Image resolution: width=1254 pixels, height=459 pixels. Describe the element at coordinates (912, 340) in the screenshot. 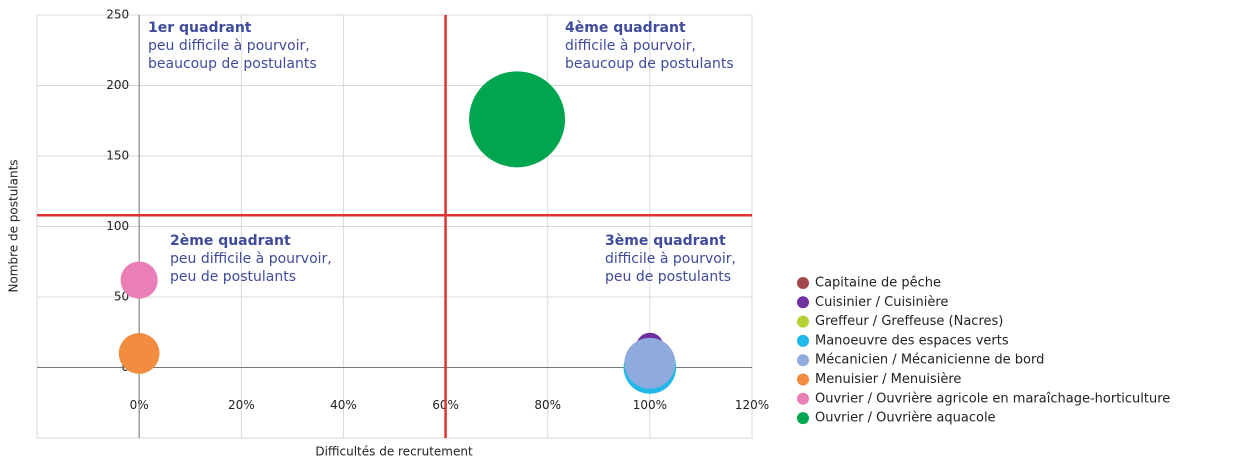

I see `legend-label: Manoeuvre des espaces verts` at that location.